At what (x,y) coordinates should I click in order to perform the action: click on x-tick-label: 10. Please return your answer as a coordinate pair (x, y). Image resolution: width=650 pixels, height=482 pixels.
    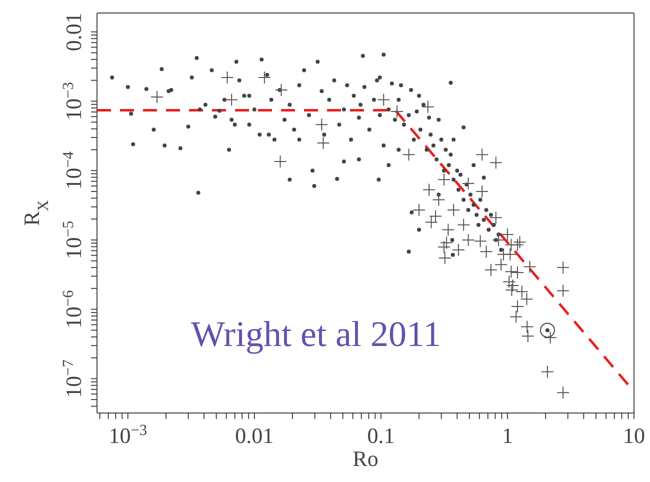
    Looking at the image, I should click on (634, 435).